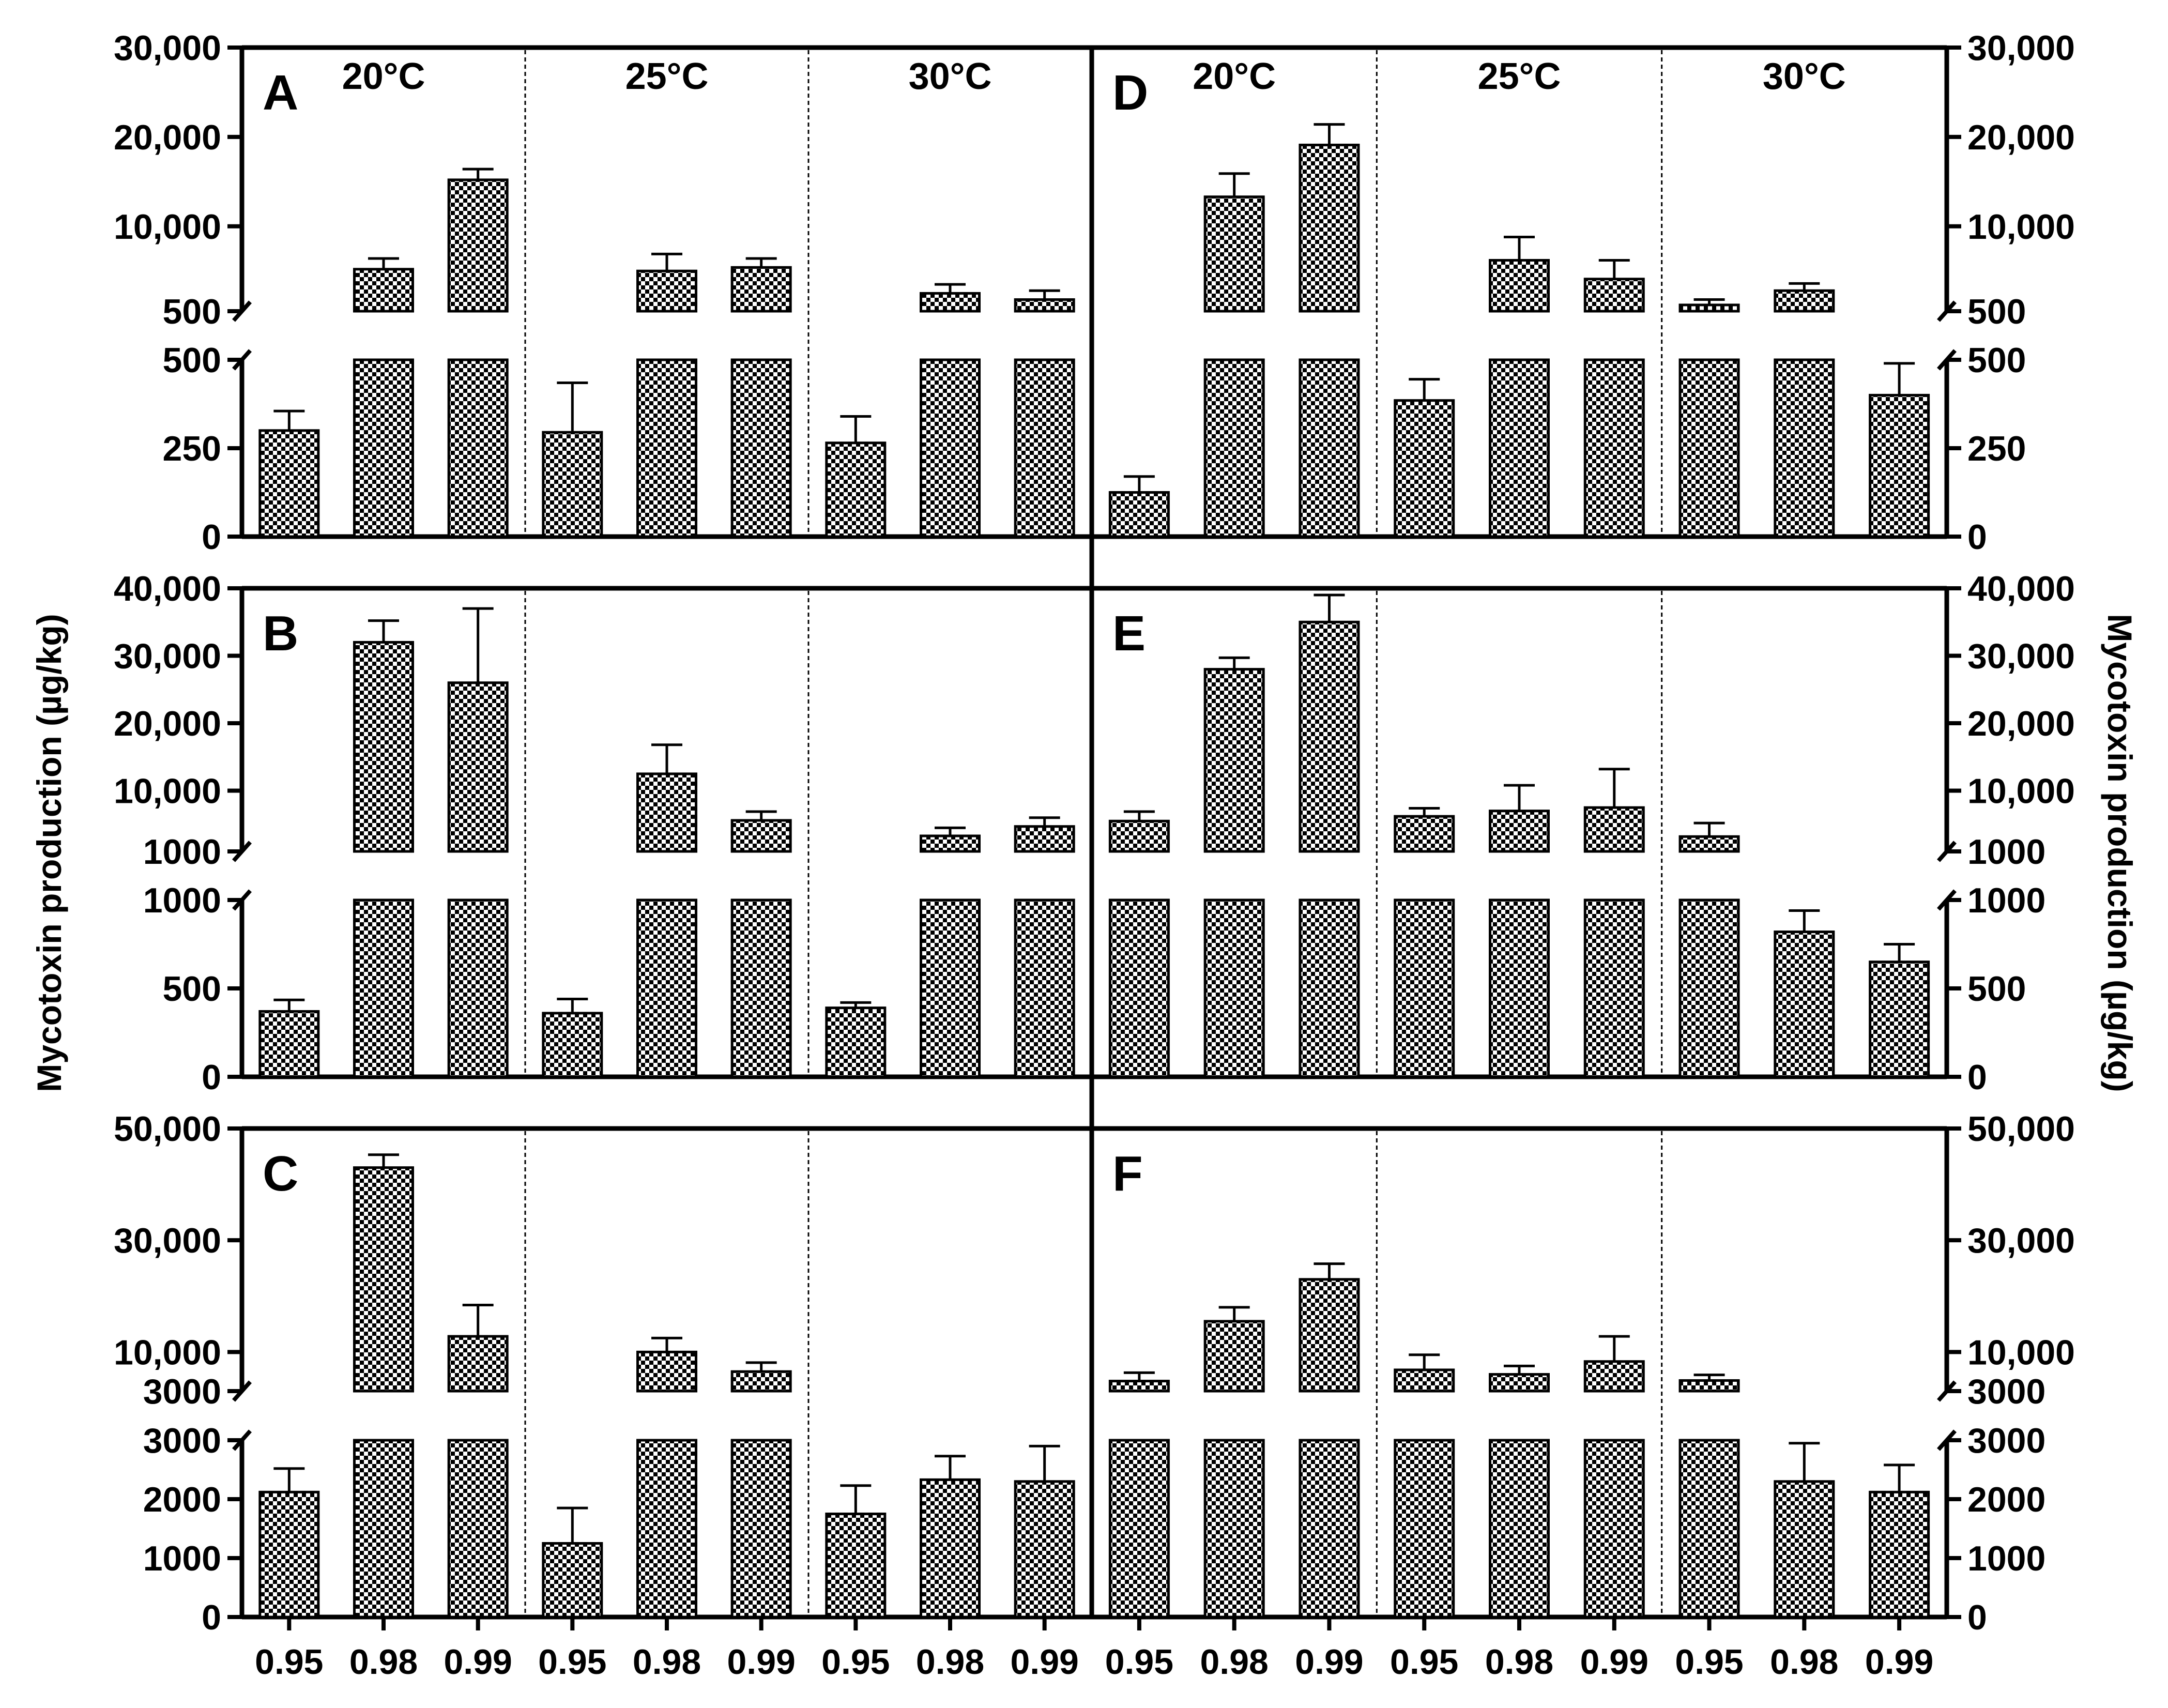  Describe the element at coordinates (2006, 1499) in the screenshot. I see `y-tick-label-lower-F: 2000` at that location.